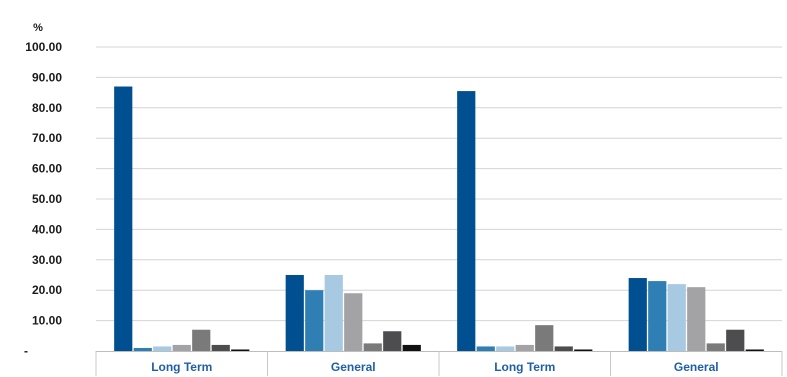 Image resolution: width=787 pixels, height=377 pixels. I want to click on y-tick-label: 50.00, so click(47, 199).